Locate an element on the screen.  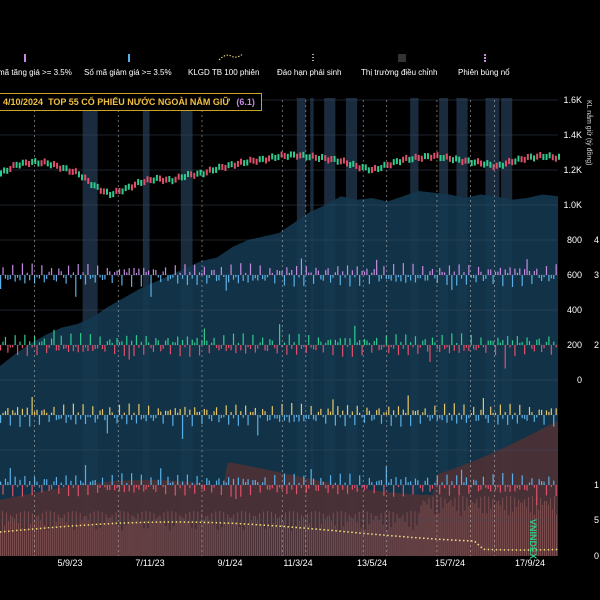
x-tick-label: 11/3/24 is located at coordinates (297, 563).